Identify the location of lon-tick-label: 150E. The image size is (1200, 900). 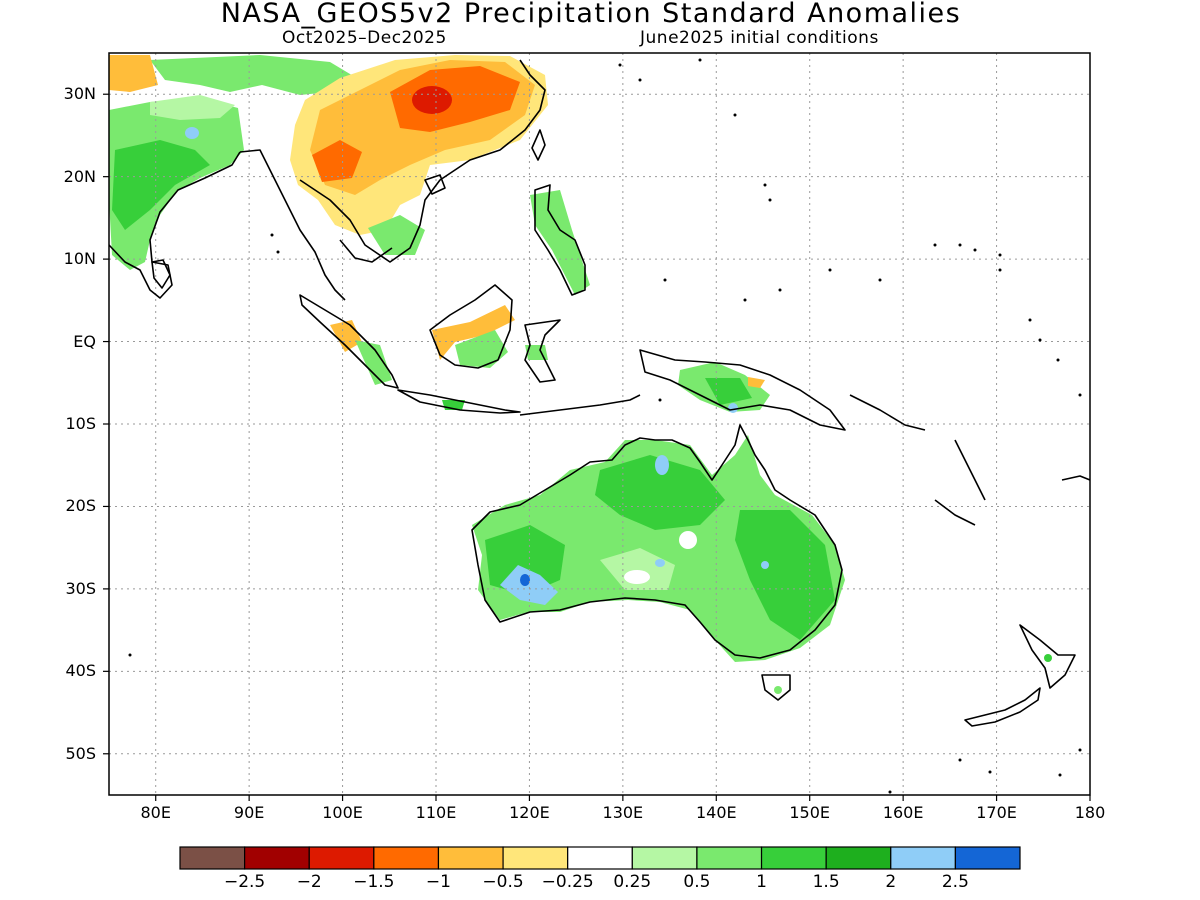
(810, 812).